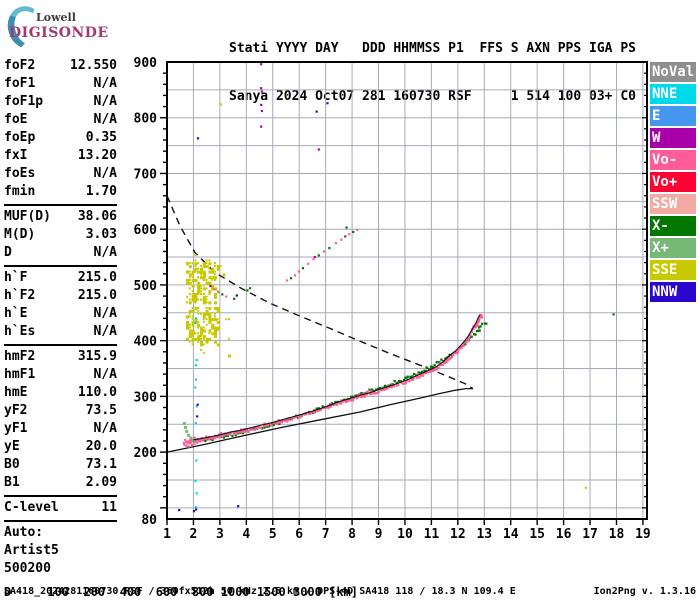 Image resolution: width=700 pixels, height=600 pixels. Describe the element at coordinates (16, 410) in the screenshot. I see `param-label: yF2` at that location.